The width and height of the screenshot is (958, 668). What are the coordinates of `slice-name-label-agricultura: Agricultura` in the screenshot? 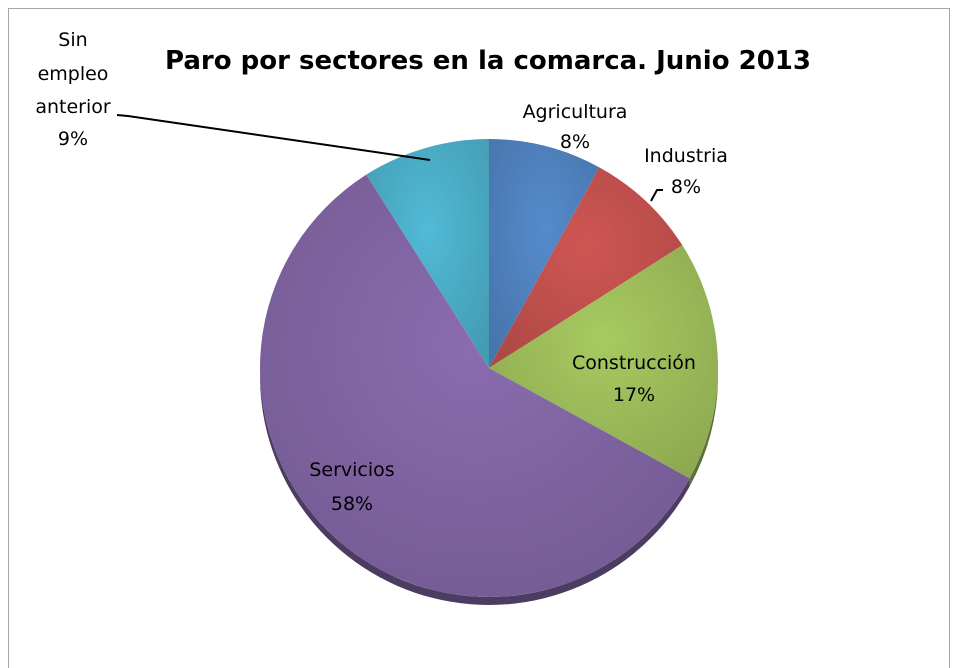 It's located at (575, 112).